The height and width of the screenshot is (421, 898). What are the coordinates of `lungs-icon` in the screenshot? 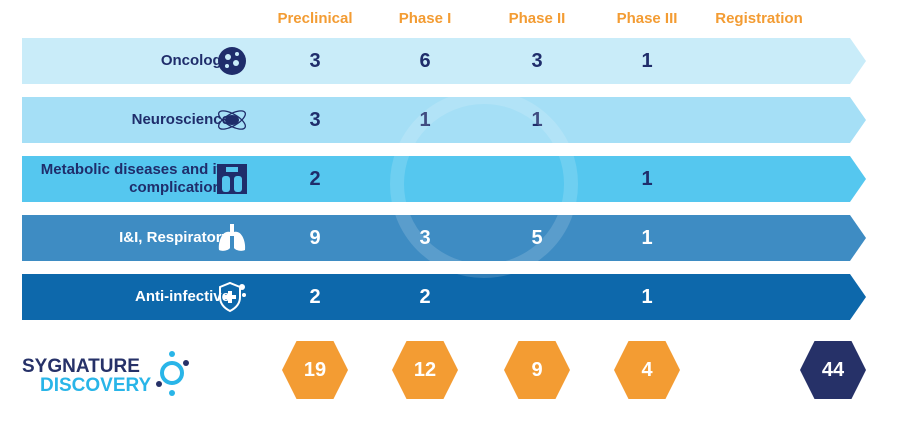 It's located at (232, 237).